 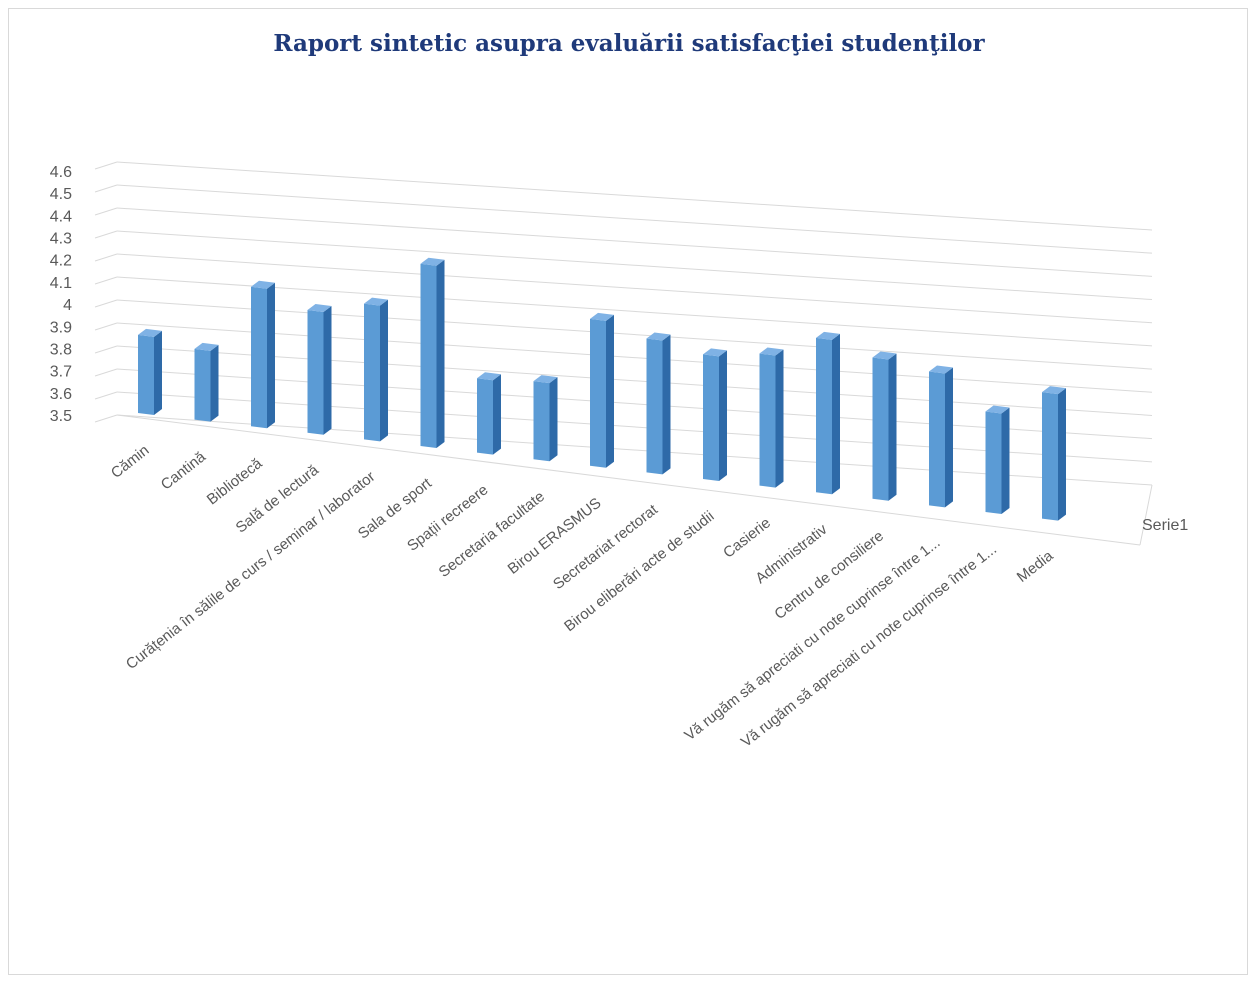 What do you see at coordinates (606, 547) in the screenshot?
I see `category-label: Secretariat rectorat` at bounding box center [606, 547].